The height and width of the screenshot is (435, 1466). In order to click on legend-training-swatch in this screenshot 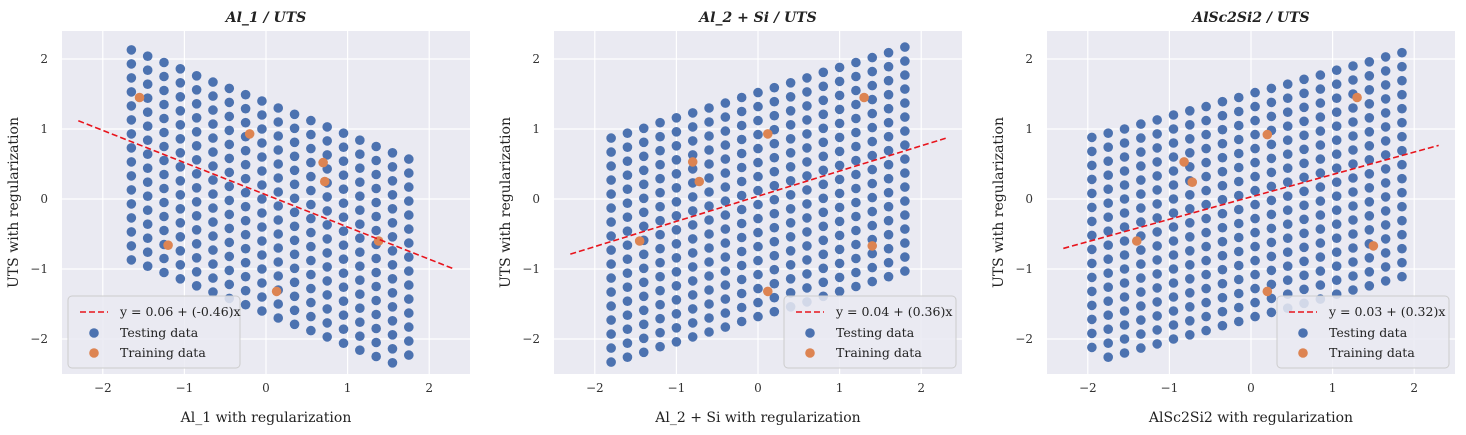, I will do `click(810, 353)`.